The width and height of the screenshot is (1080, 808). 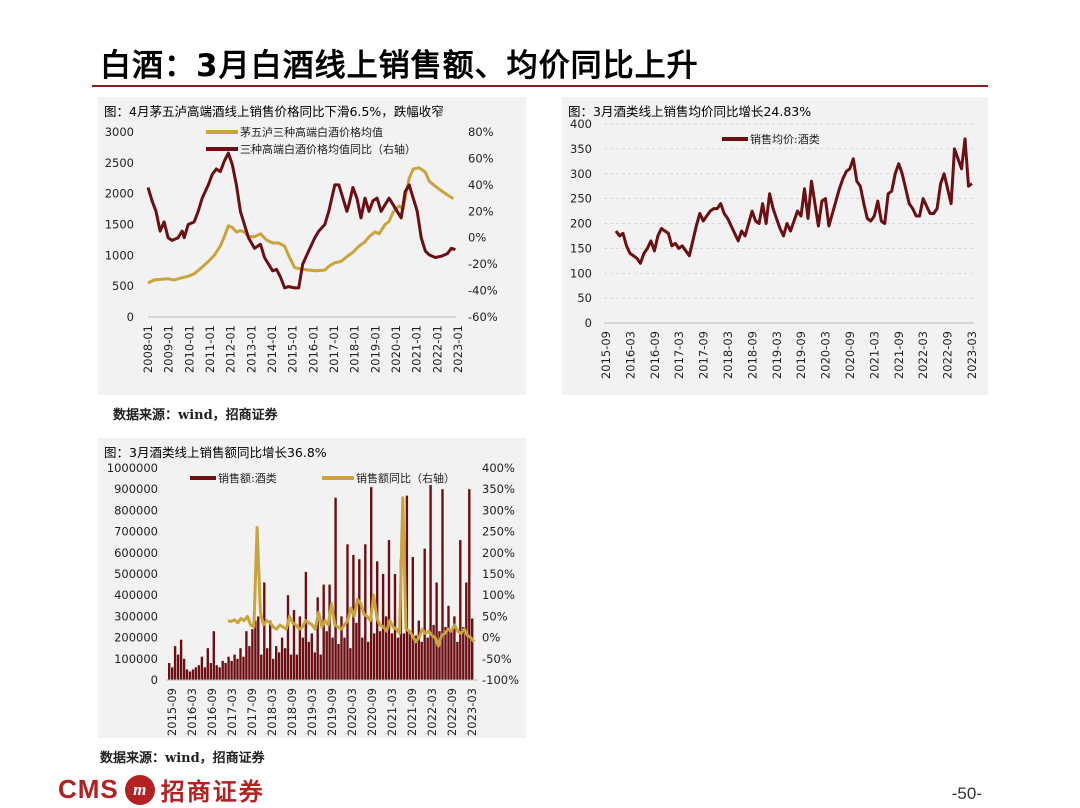 I want to click on legend-label: 销售额:酒类, so click(x=247, y=478).